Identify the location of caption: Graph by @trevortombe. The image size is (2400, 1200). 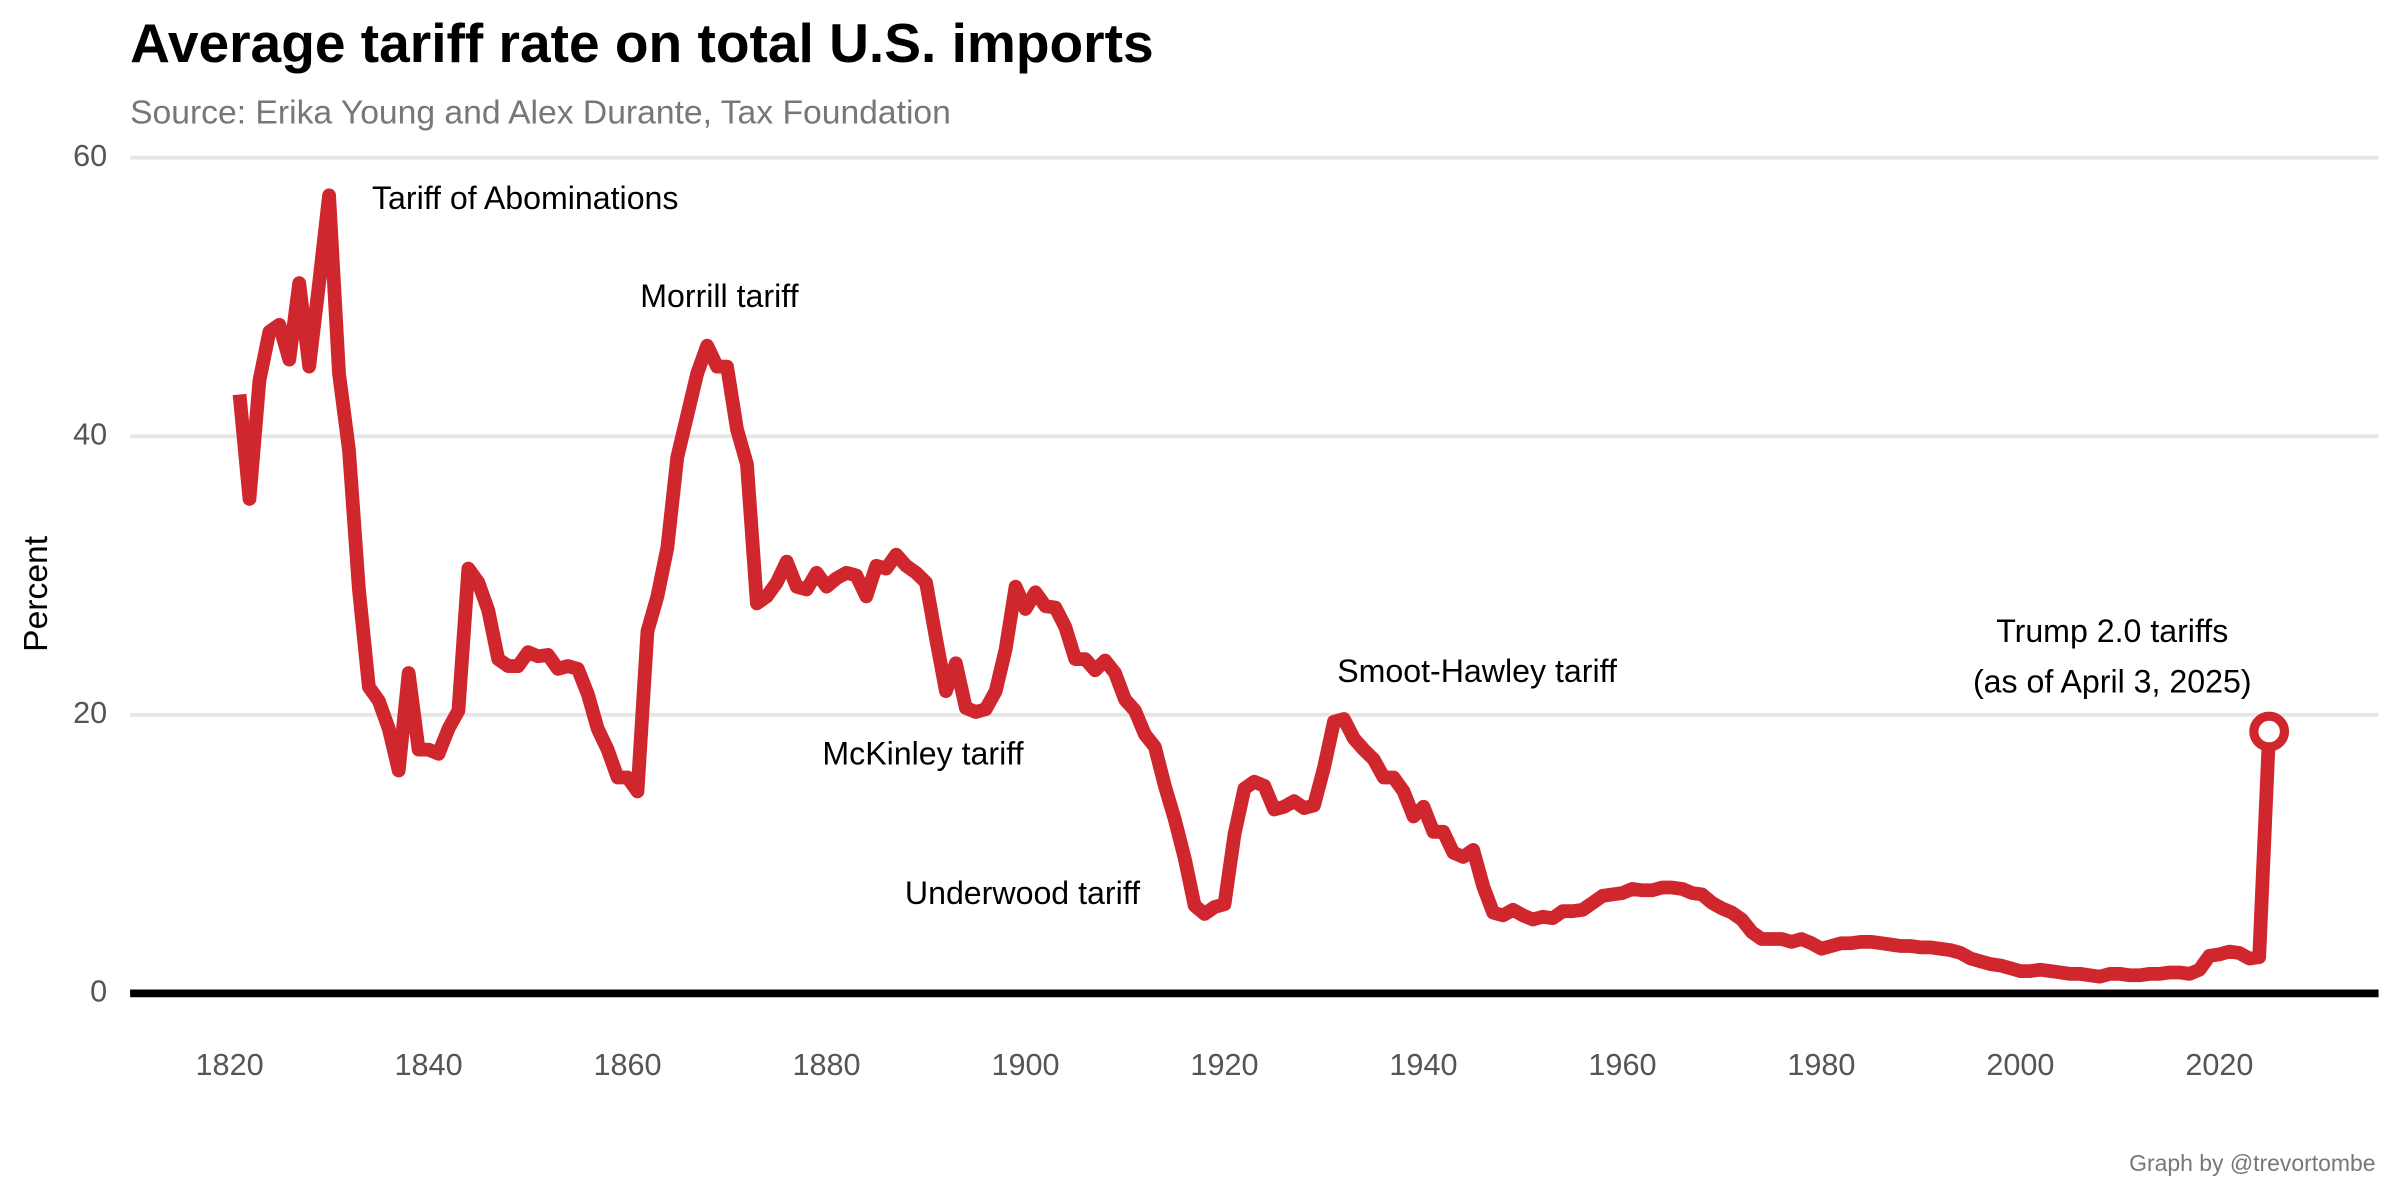
(2252, 1163).